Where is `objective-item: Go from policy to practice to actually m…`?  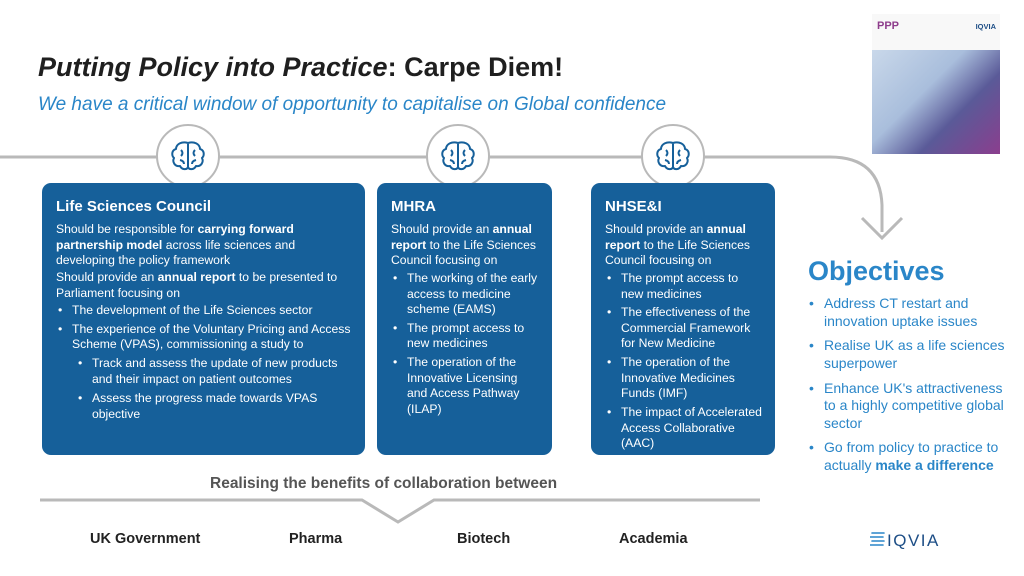 objective-item: Go from policy to practice to actually m… is located at coordinates (908, 456).